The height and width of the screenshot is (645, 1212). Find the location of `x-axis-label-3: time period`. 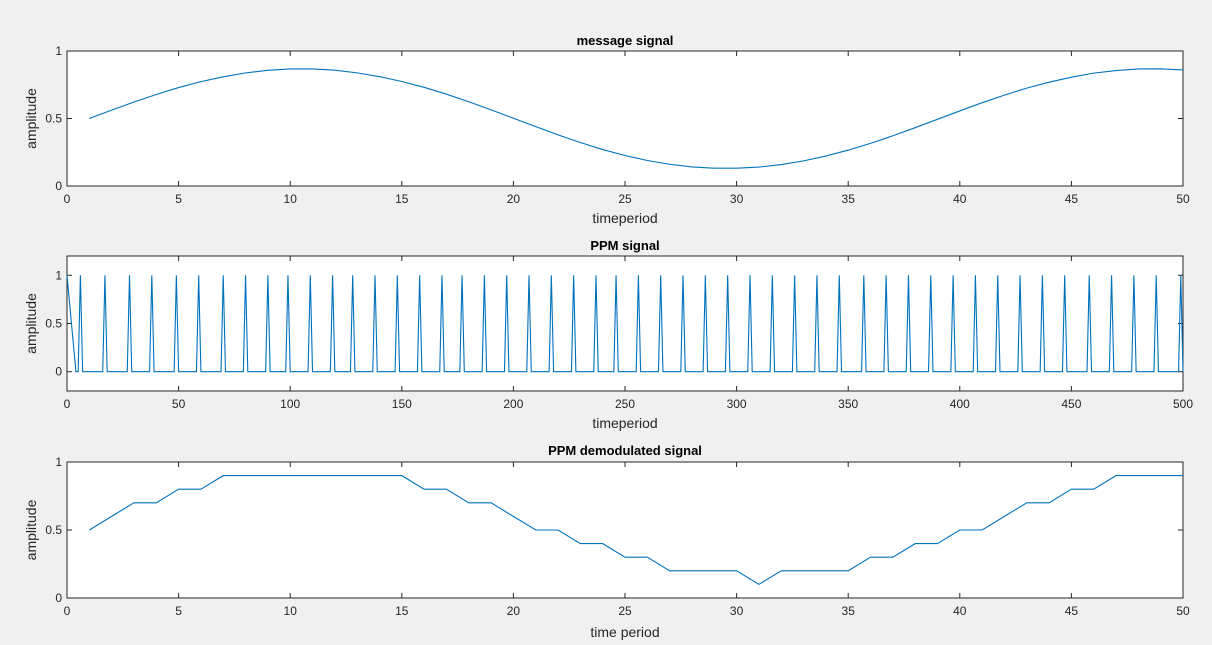

x-axis-label-3: time period is located at coordinates (624, 632).